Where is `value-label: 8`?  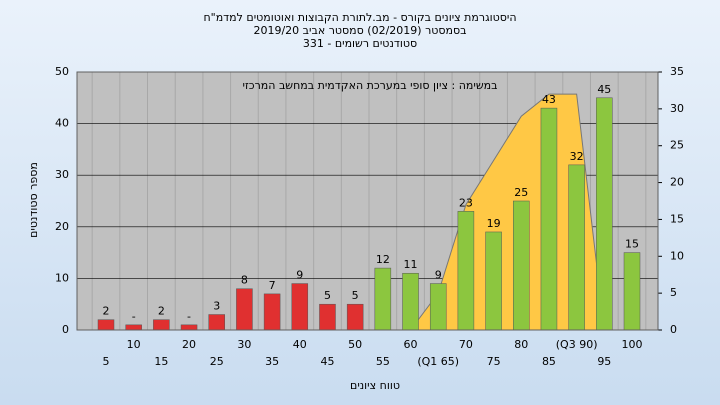
value-label: 8 is located at coordinates (244, 280).